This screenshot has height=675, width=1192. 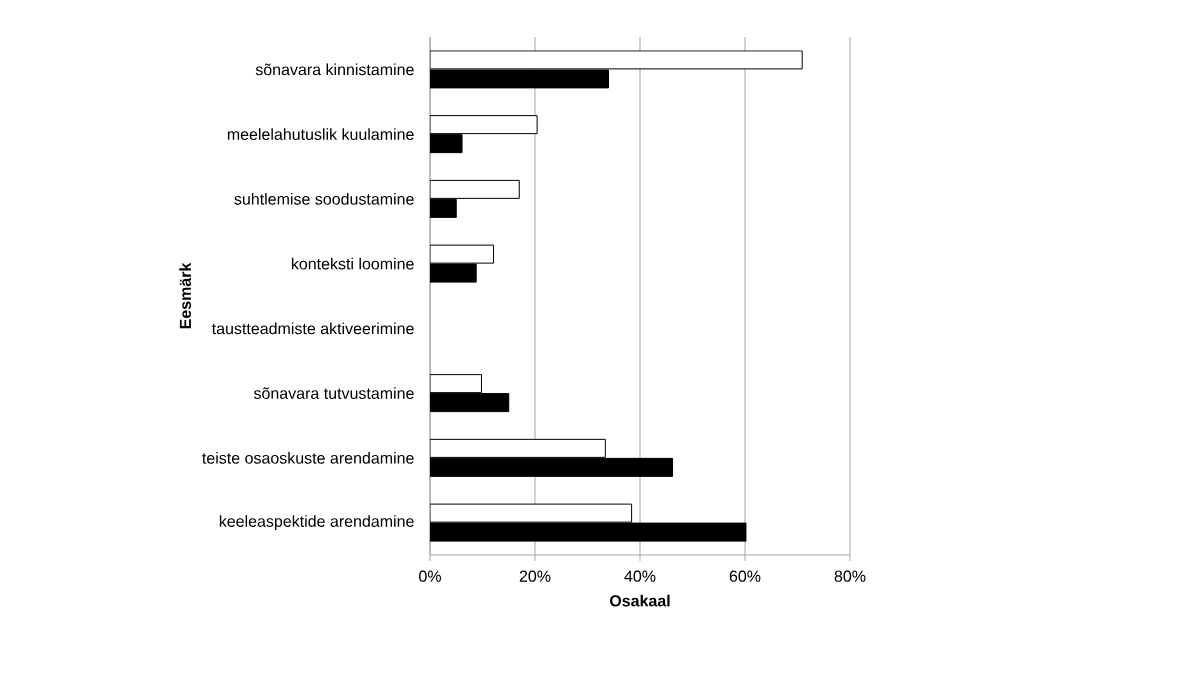 I want to click on y-tick-label: suhtlemise soodustamine, so click(x=324, y=199).